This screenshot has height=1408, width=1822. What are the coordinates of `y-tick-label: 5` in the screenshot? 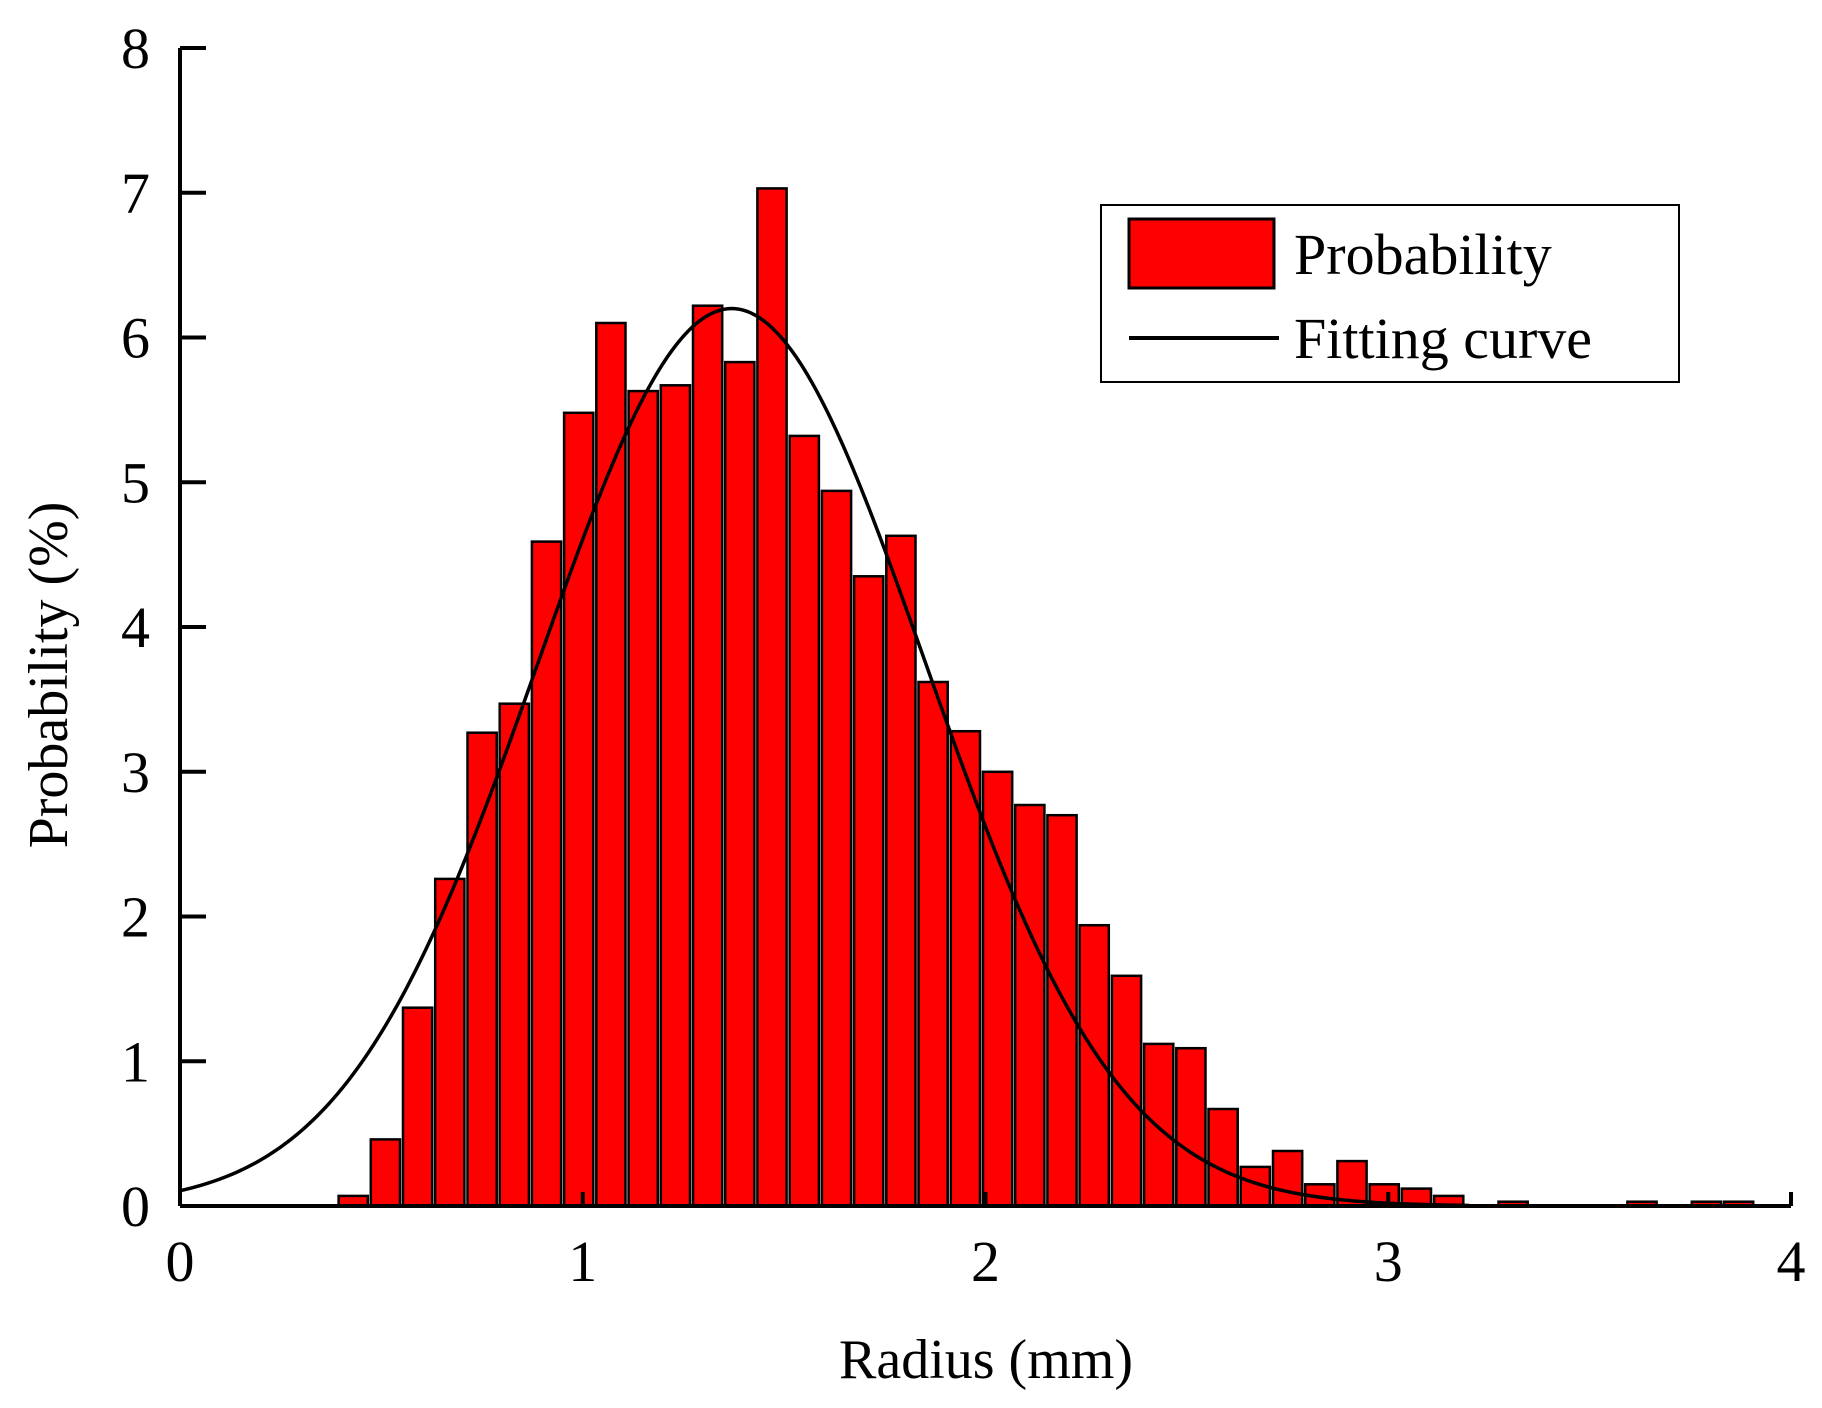 It's located at (135, 482).